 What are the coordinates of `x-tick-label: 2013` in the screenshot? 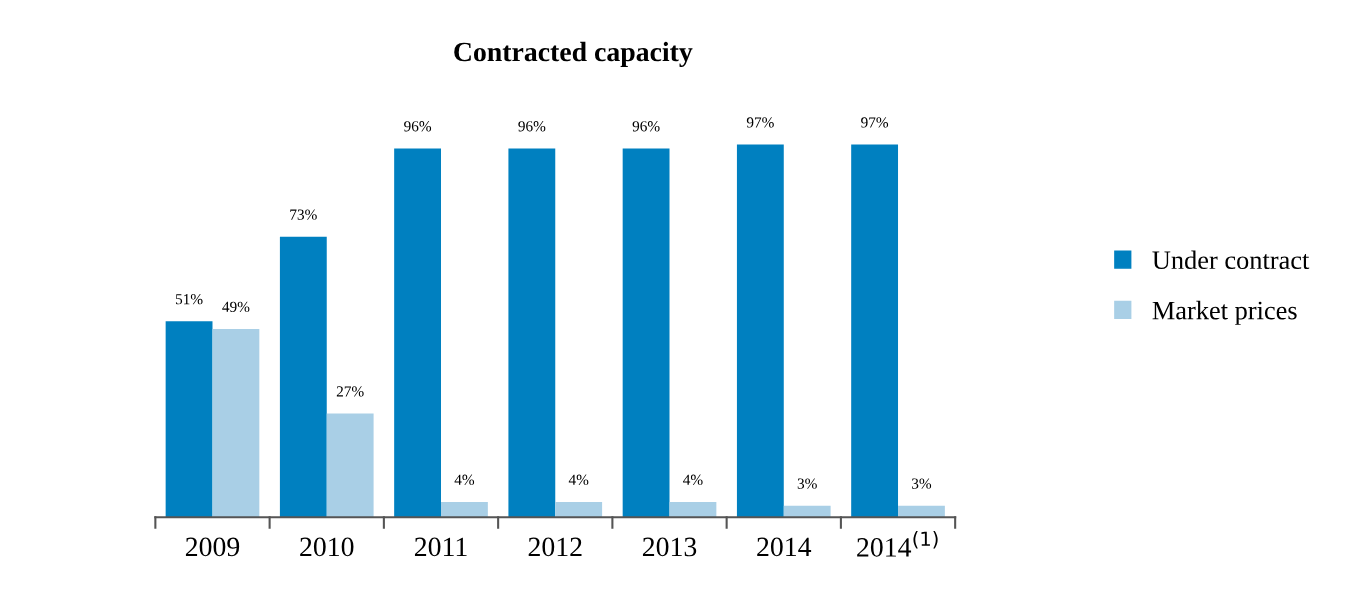 It's located at (669, 547).